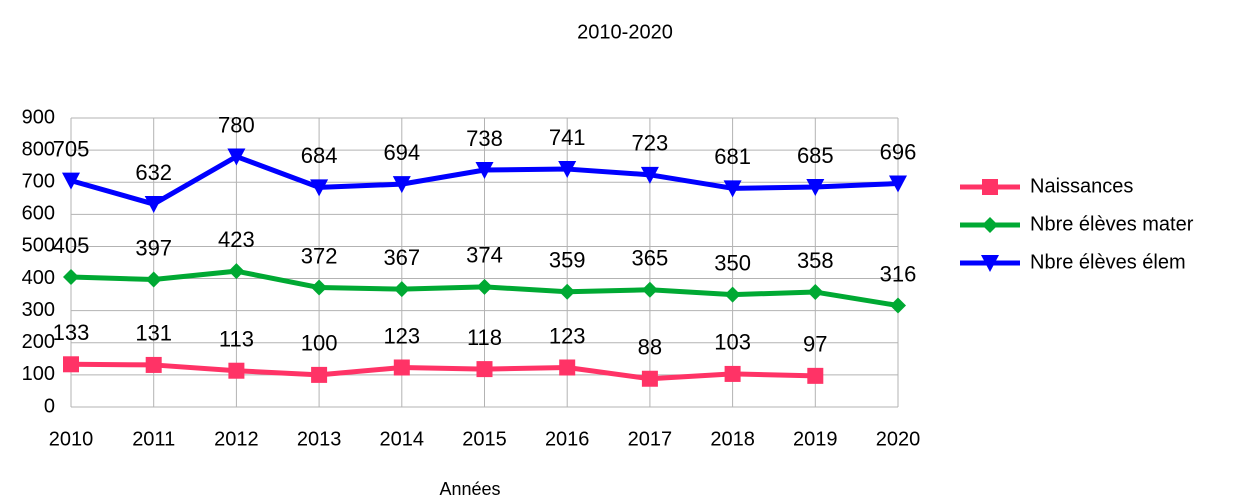 The height and width of the screenshot is (504, 1244). I want to click on chart-title: 2010-2020, so click(625, 32).